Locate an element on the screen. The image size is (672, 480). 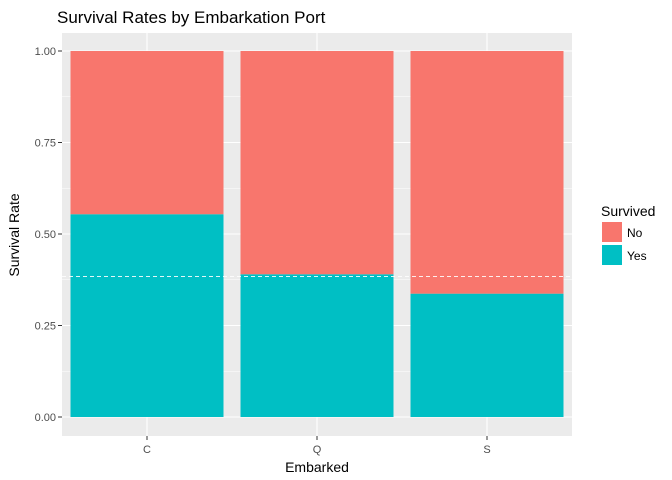
y-tick-label: 0.50 is located at coordinates (45, 235).